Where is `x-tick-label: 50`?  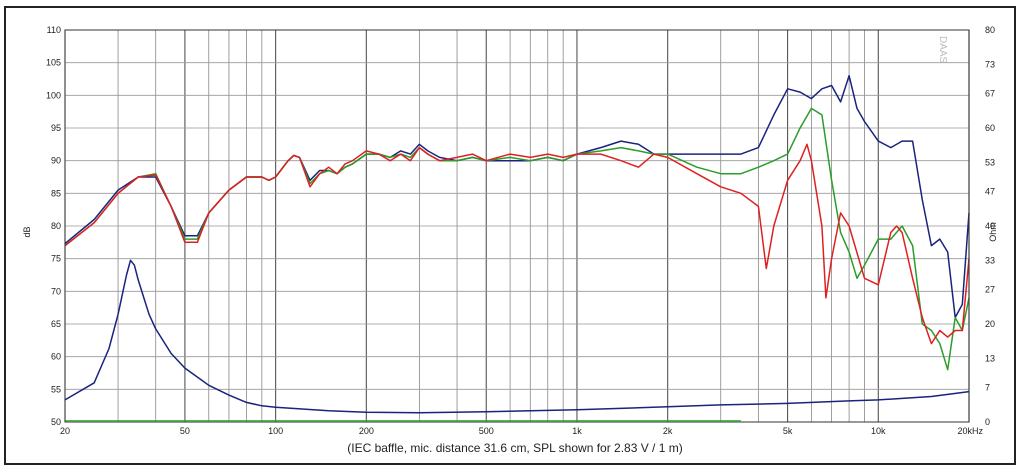
x-tick-label: 50 is located at coordinates (185, 431).